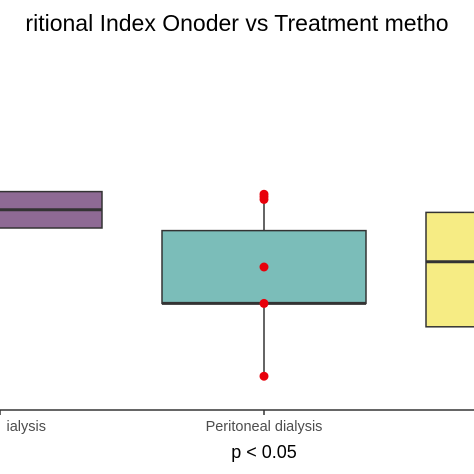  What do you see at coordinates (236, 23) in the screenshot?
I see `chart-title: ritional Index Onoder vs Treatment metho` at bounding box center [236, 23].